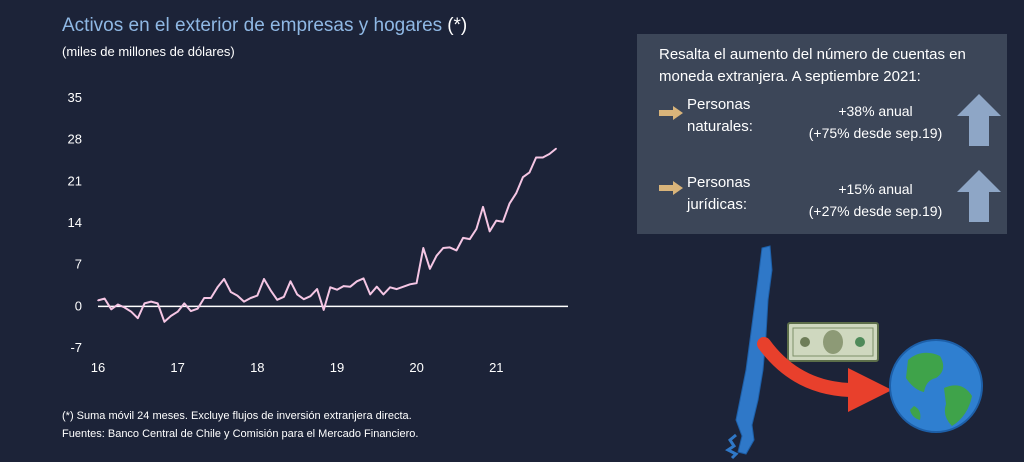 This screenshot has width=1024, height=462. Describe the element at coordinates (717, 204) in the screenshot. I see `row-label-line2: jurídicas:` at that location.